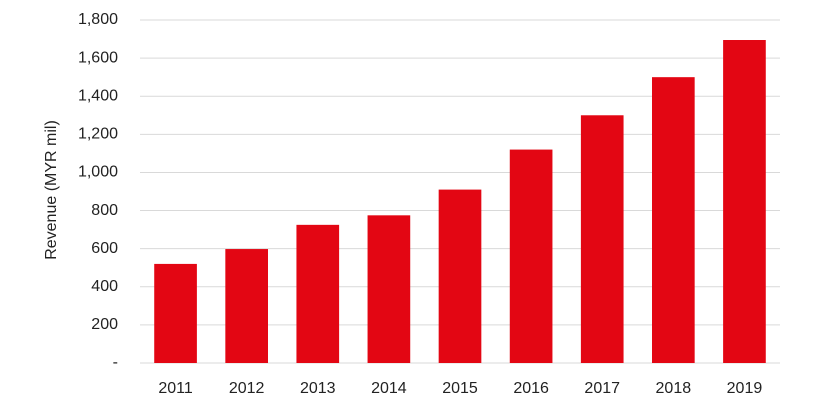 Image resolution: width=833 pixels, height=410 pixels. I want to click on y-tick-label: 1,600, so click(98, 57).